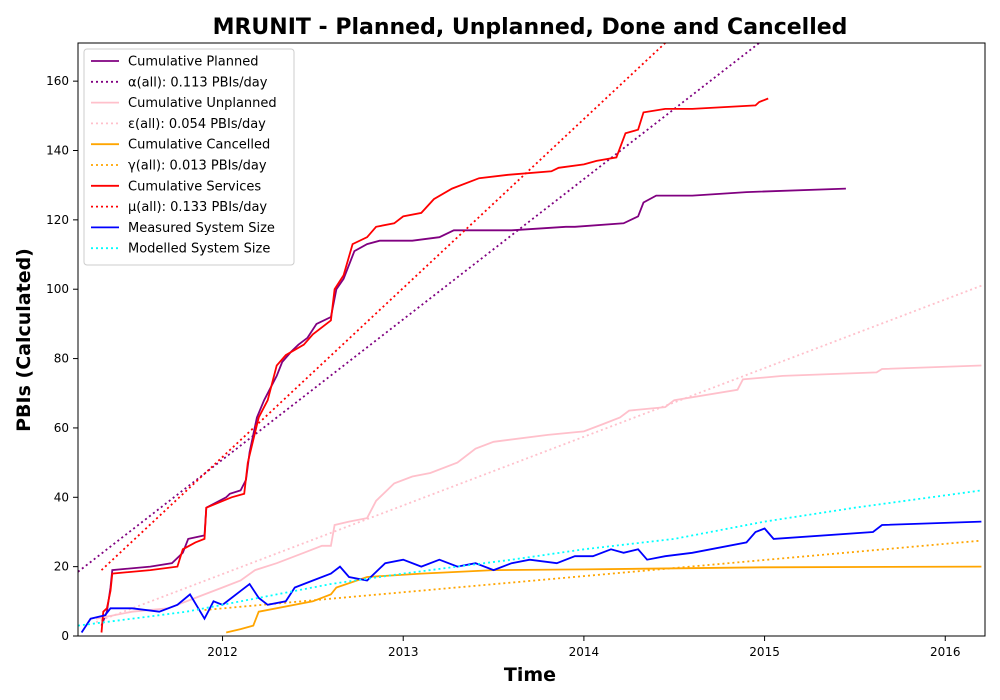 The height and width of the screenshot is (700, 1000). Describe the element at coordinates (24, 340) in the screenshot. I see `y-axis-label: PBIs (Calculated)` at that location.